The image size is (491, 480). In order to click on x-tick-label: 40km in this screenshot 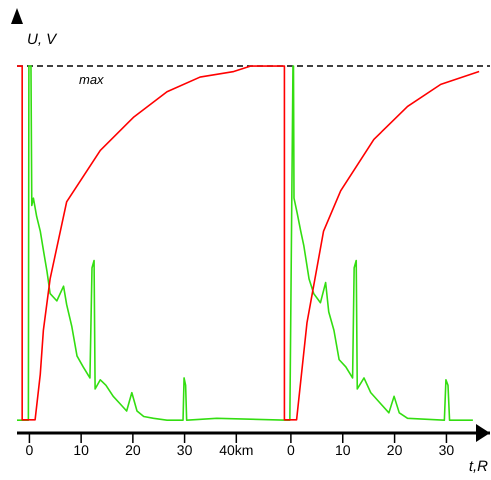, I will do `click(236, 450)`.